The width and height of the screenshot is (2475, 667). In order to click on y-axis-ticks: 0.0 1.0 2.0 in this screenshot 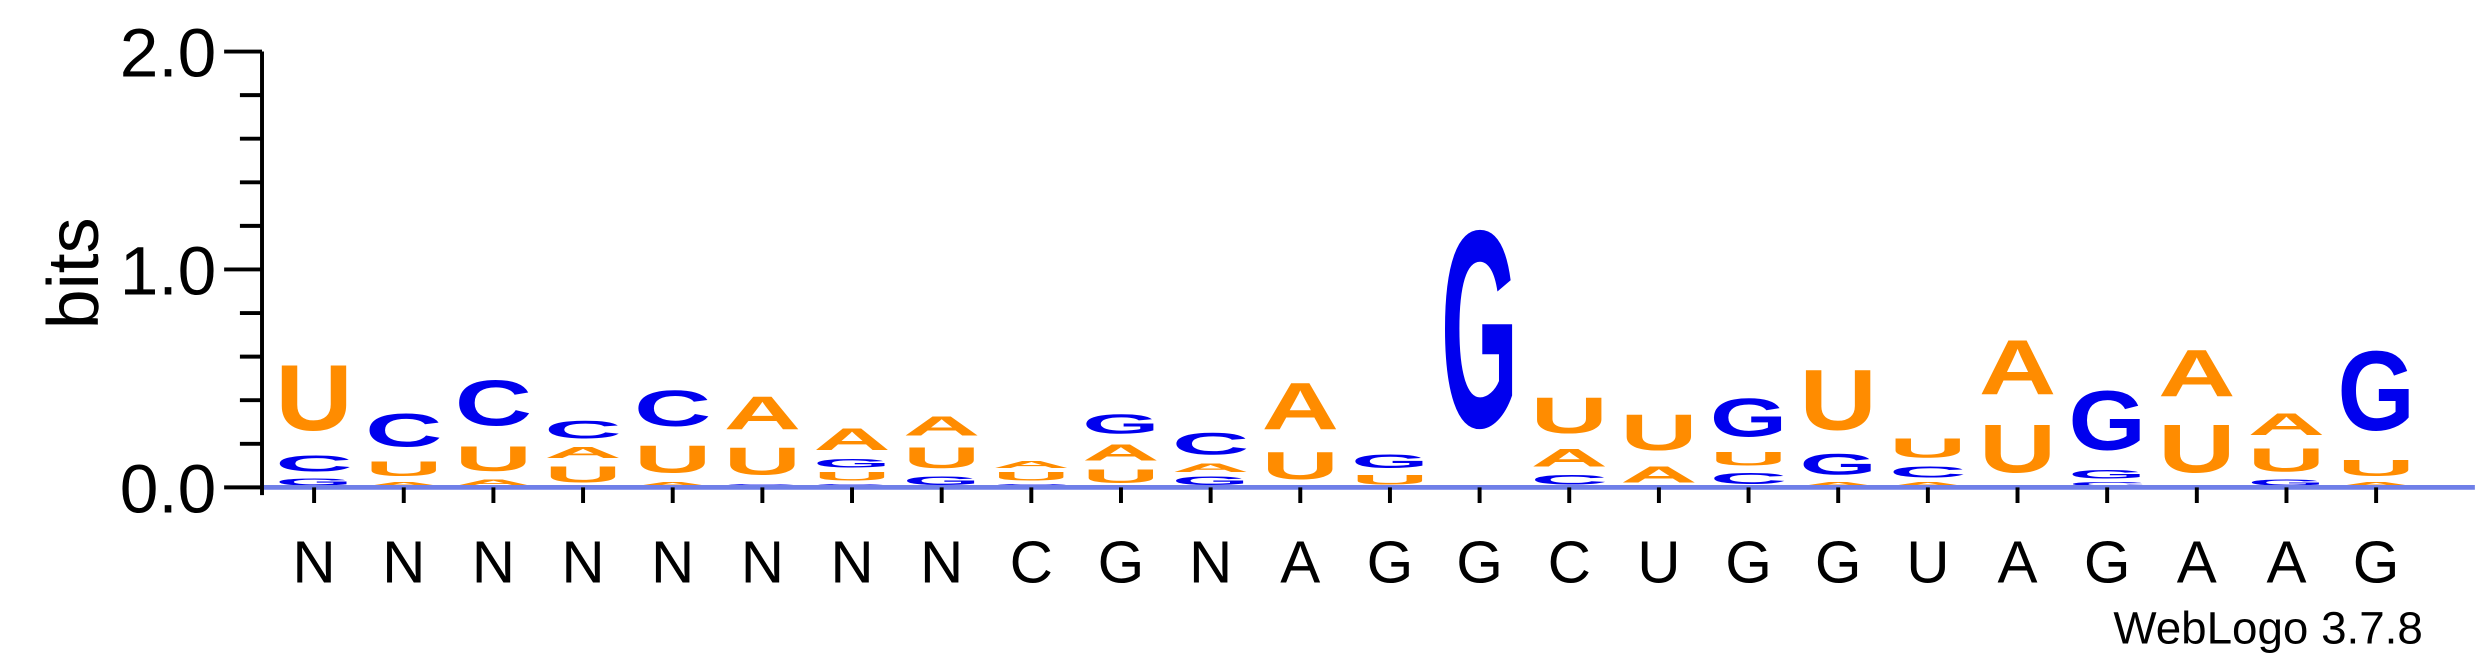, I will do `click(191, 271)`.